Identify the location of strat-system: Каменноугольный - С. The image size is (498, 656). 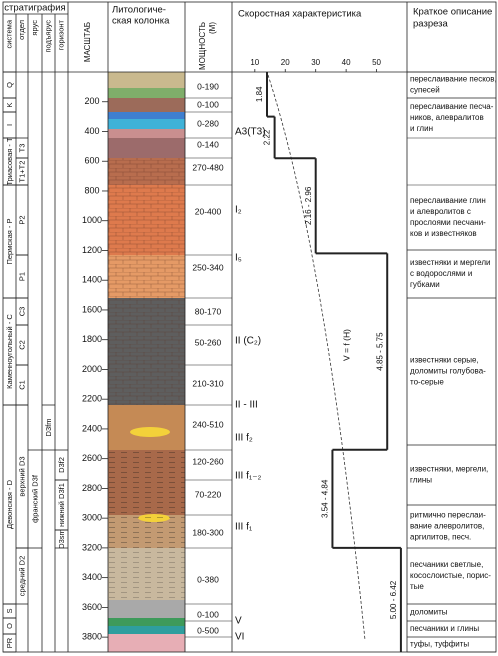
(9, 351).